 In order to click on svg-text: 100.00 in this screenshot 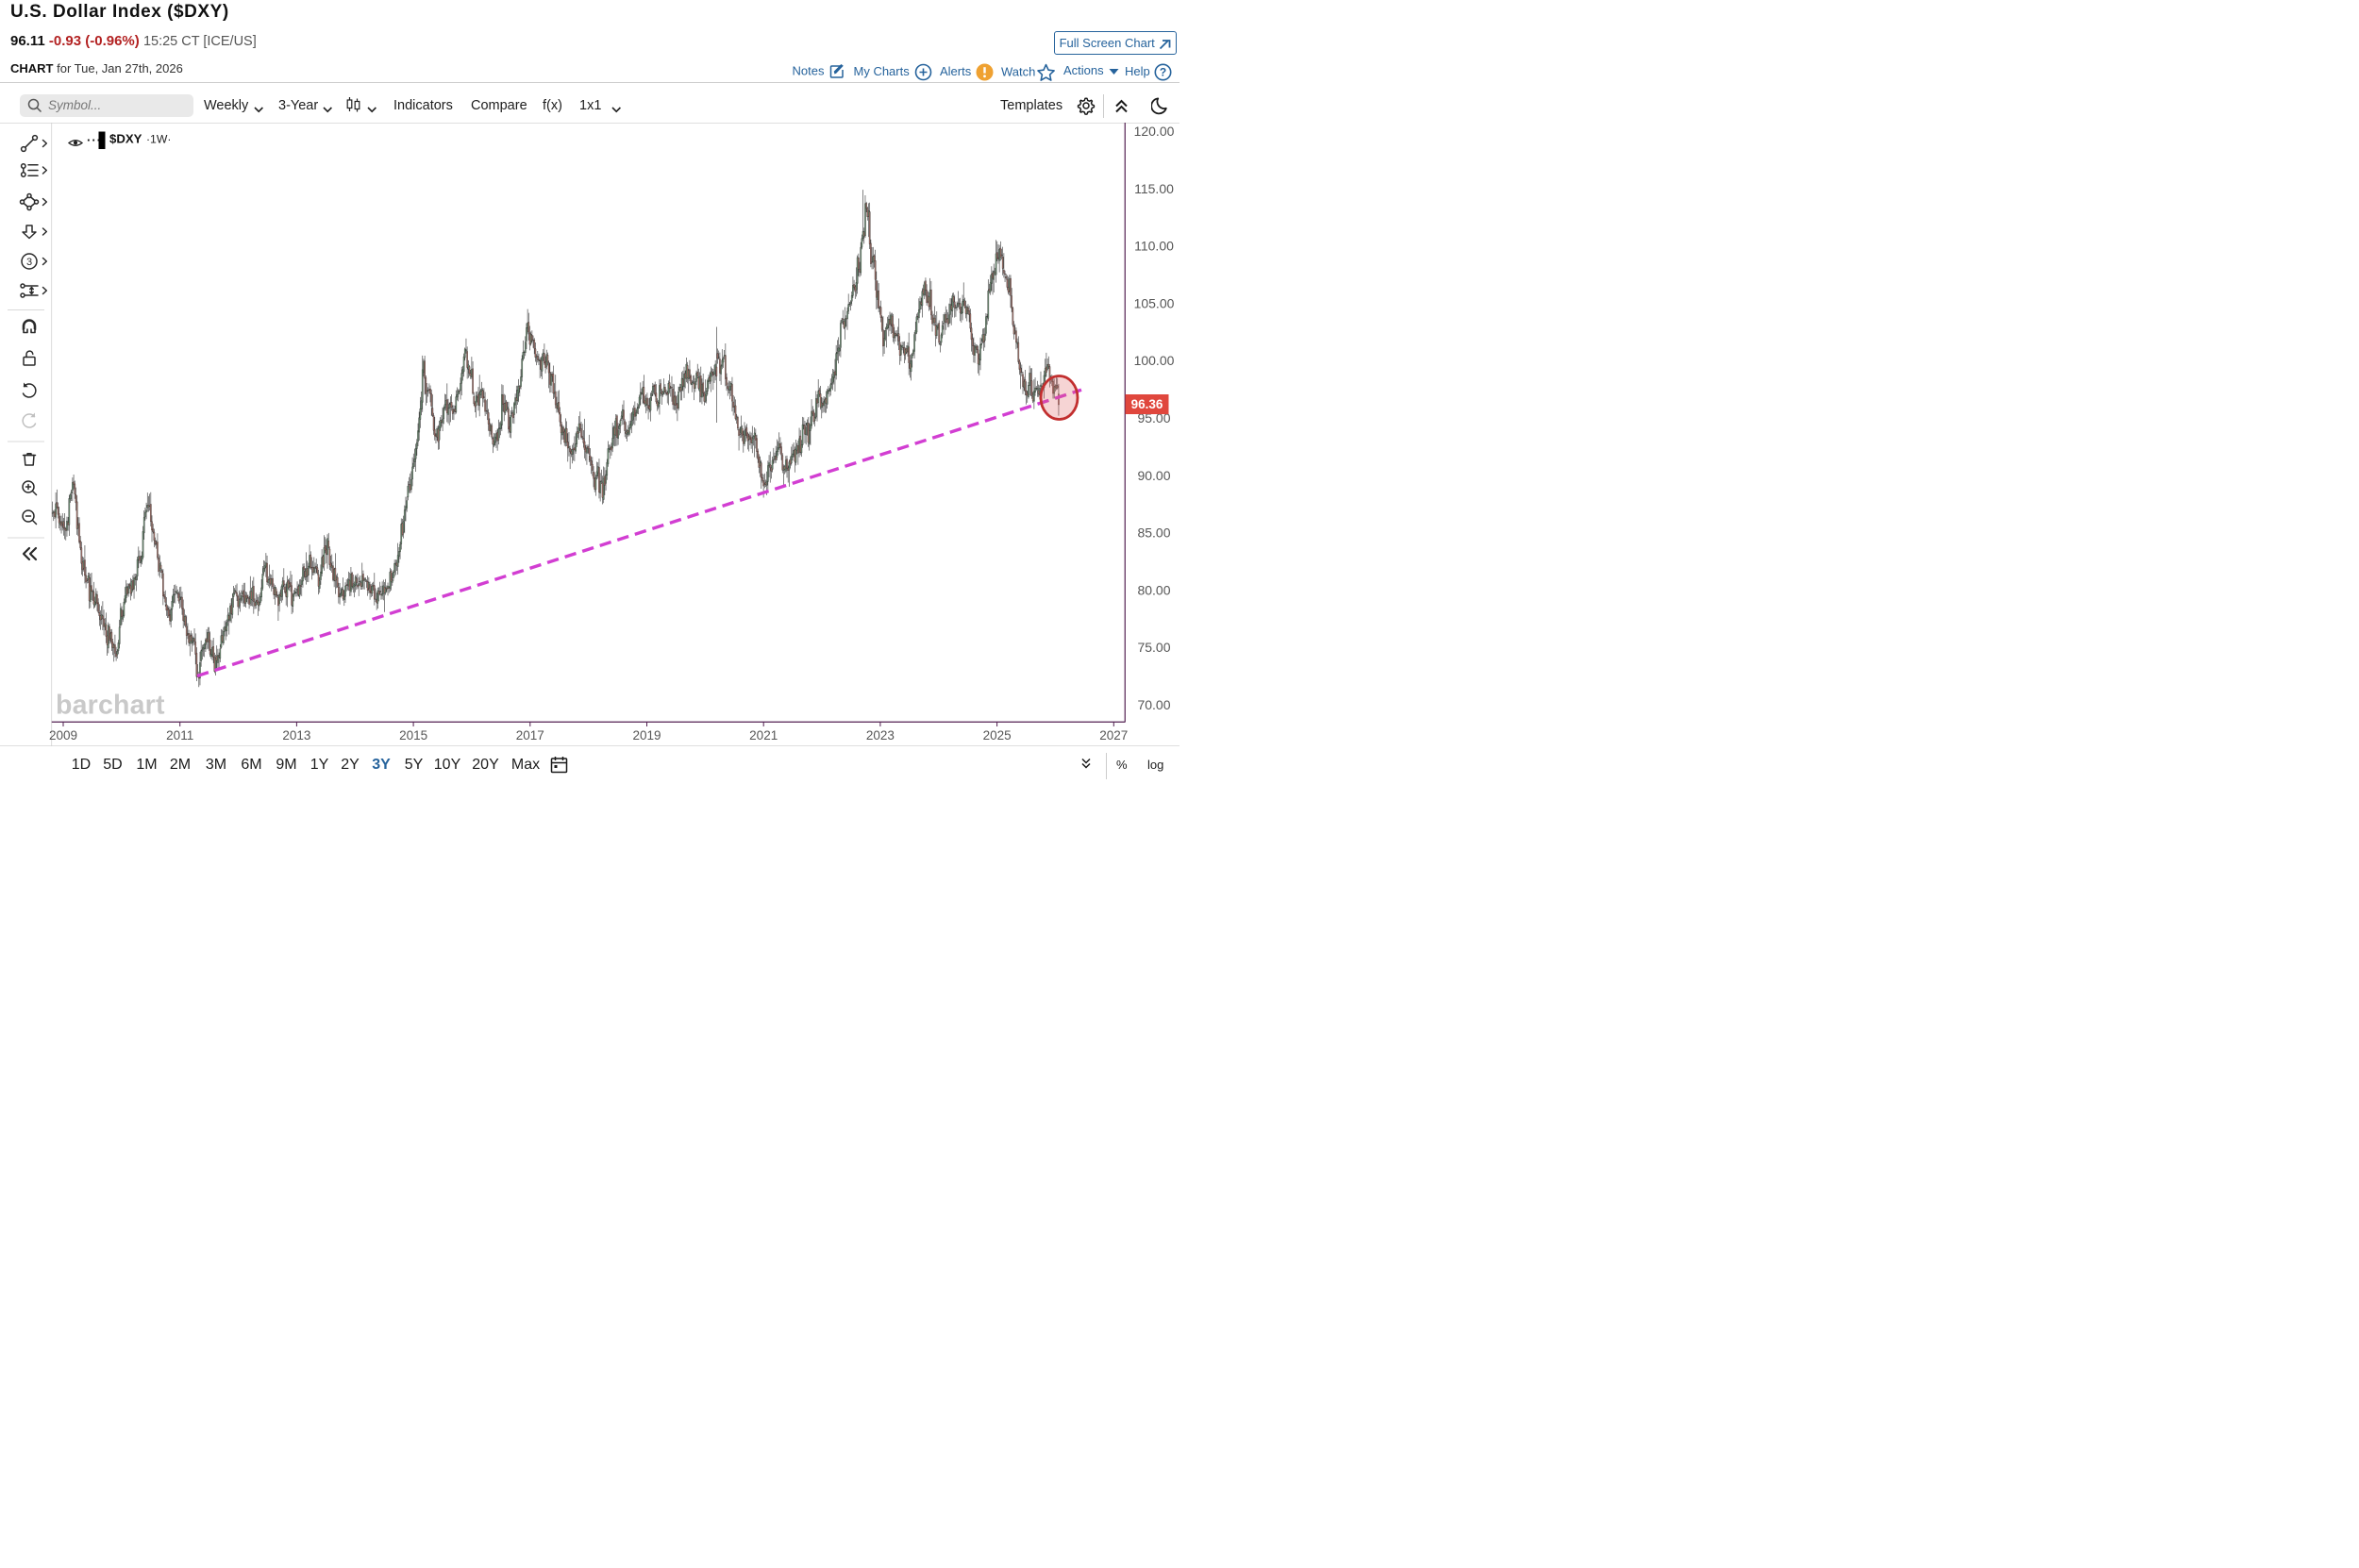, I will do `click(1154, 360)`.